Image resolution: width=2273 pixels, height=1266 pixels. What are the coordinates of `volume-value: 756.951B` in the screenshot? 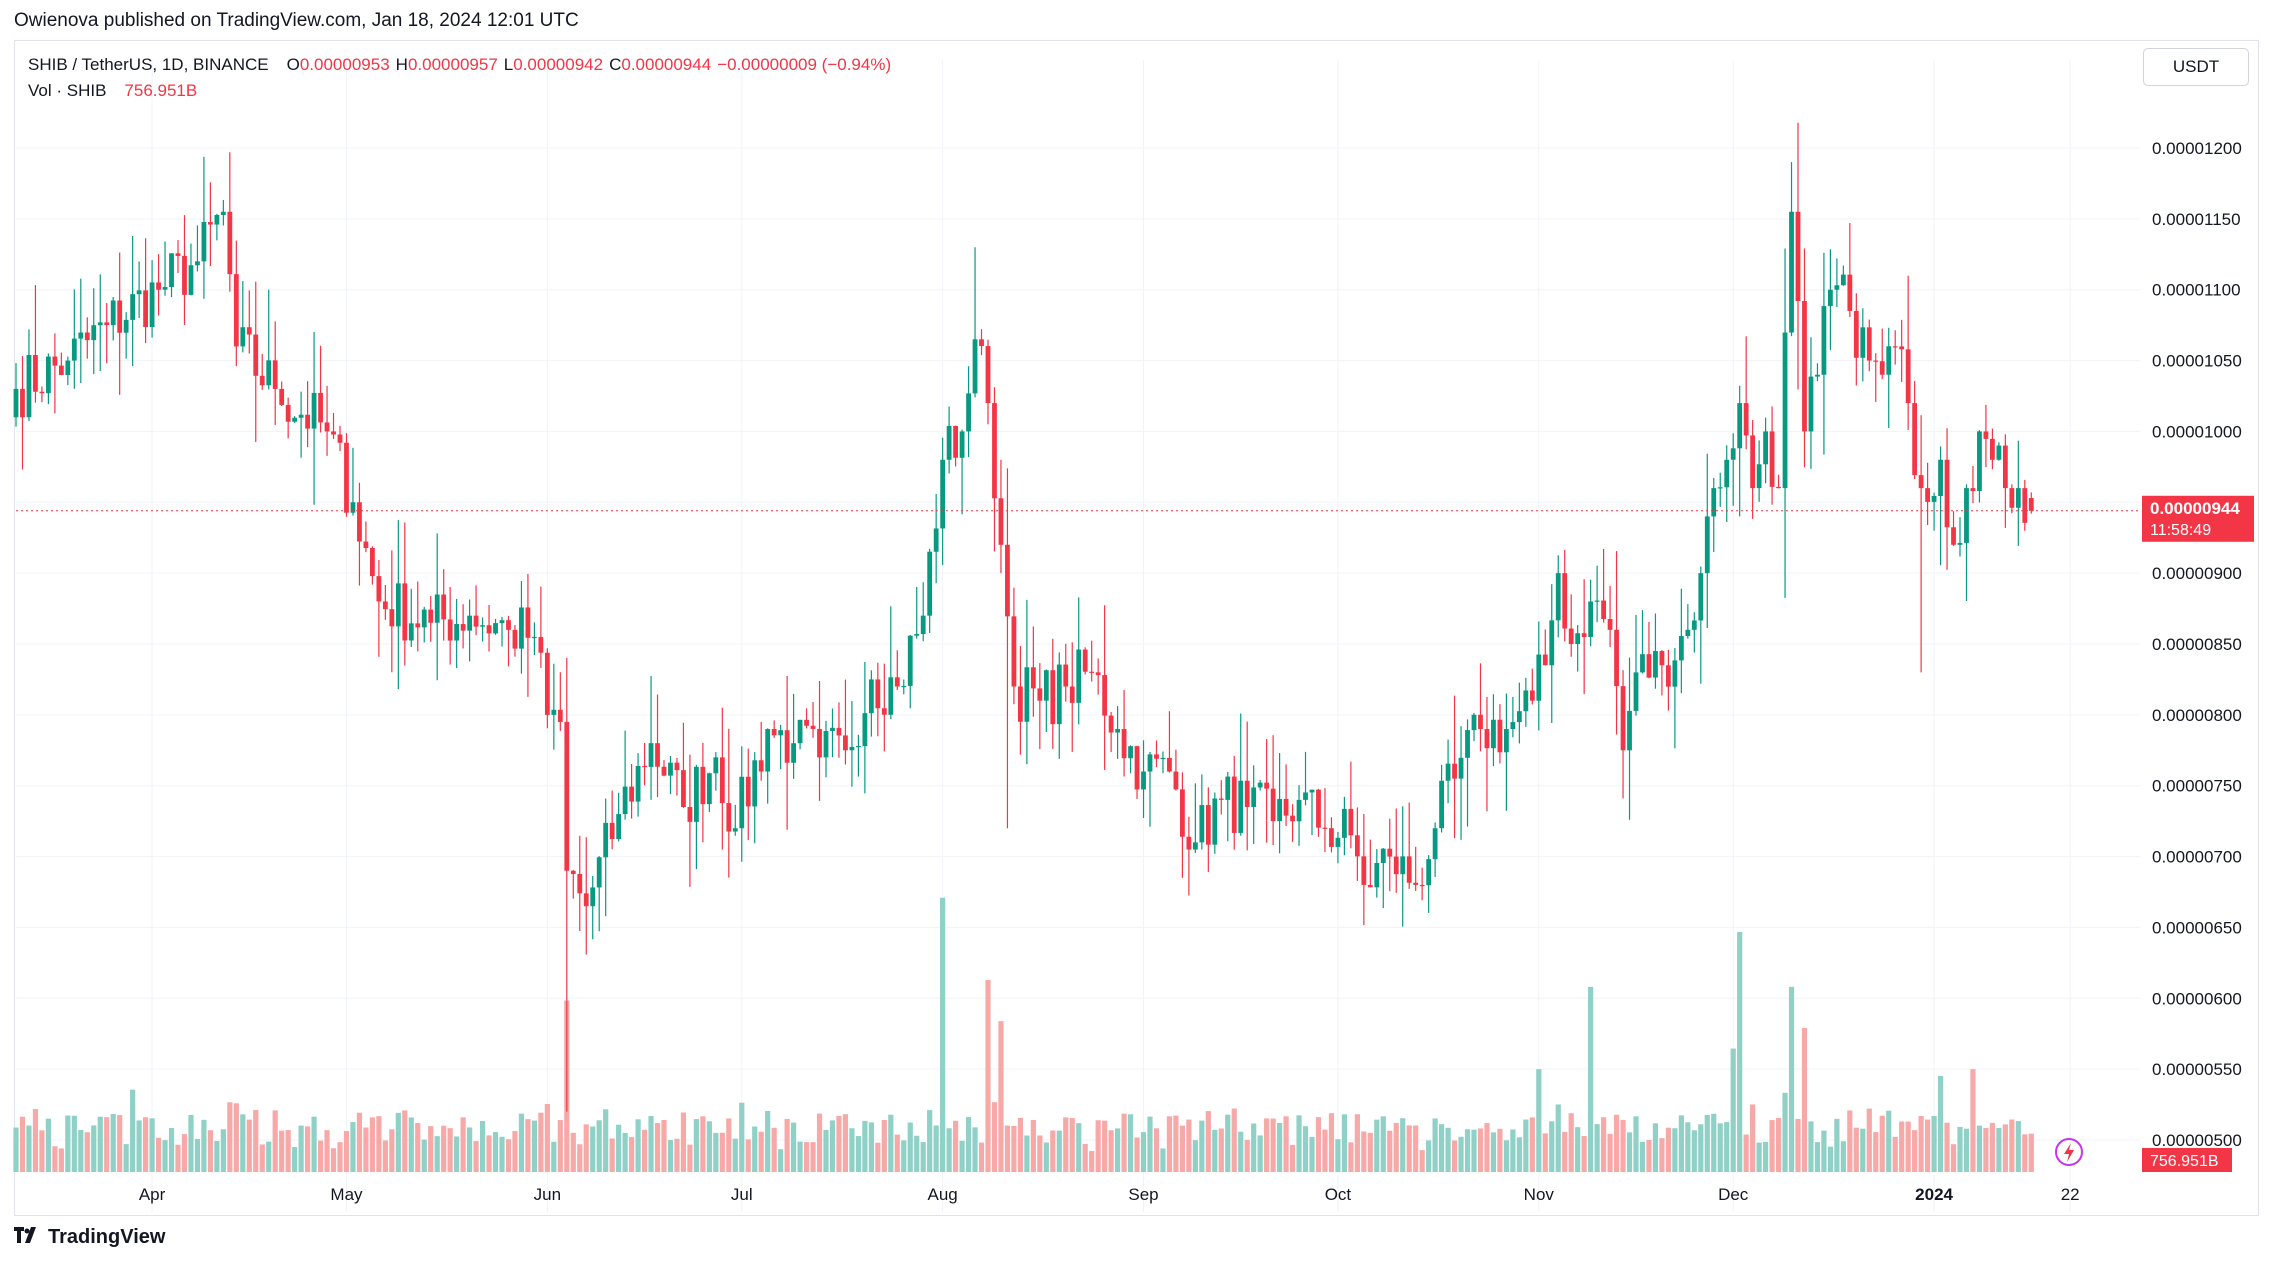 It's located at (161, 90).